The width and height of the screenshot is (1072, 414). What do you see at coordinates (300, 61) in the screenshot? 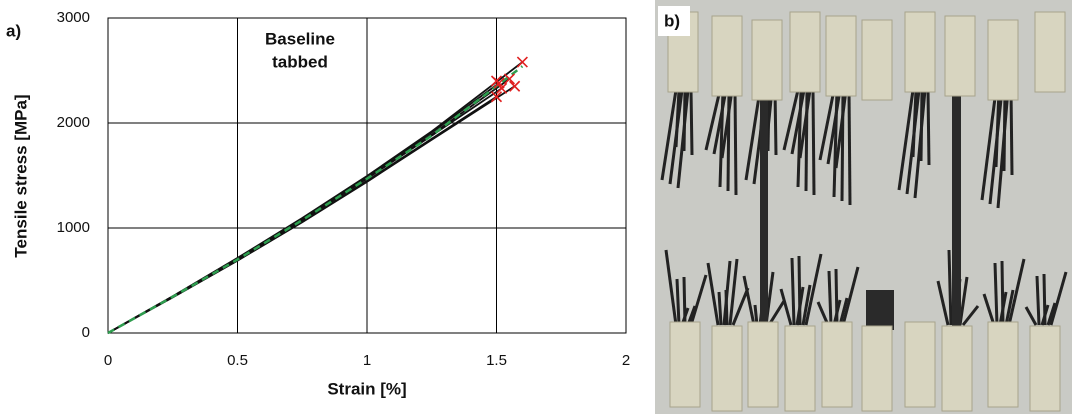
I see `annotation: tabbed` at bounding box center [300, 61].